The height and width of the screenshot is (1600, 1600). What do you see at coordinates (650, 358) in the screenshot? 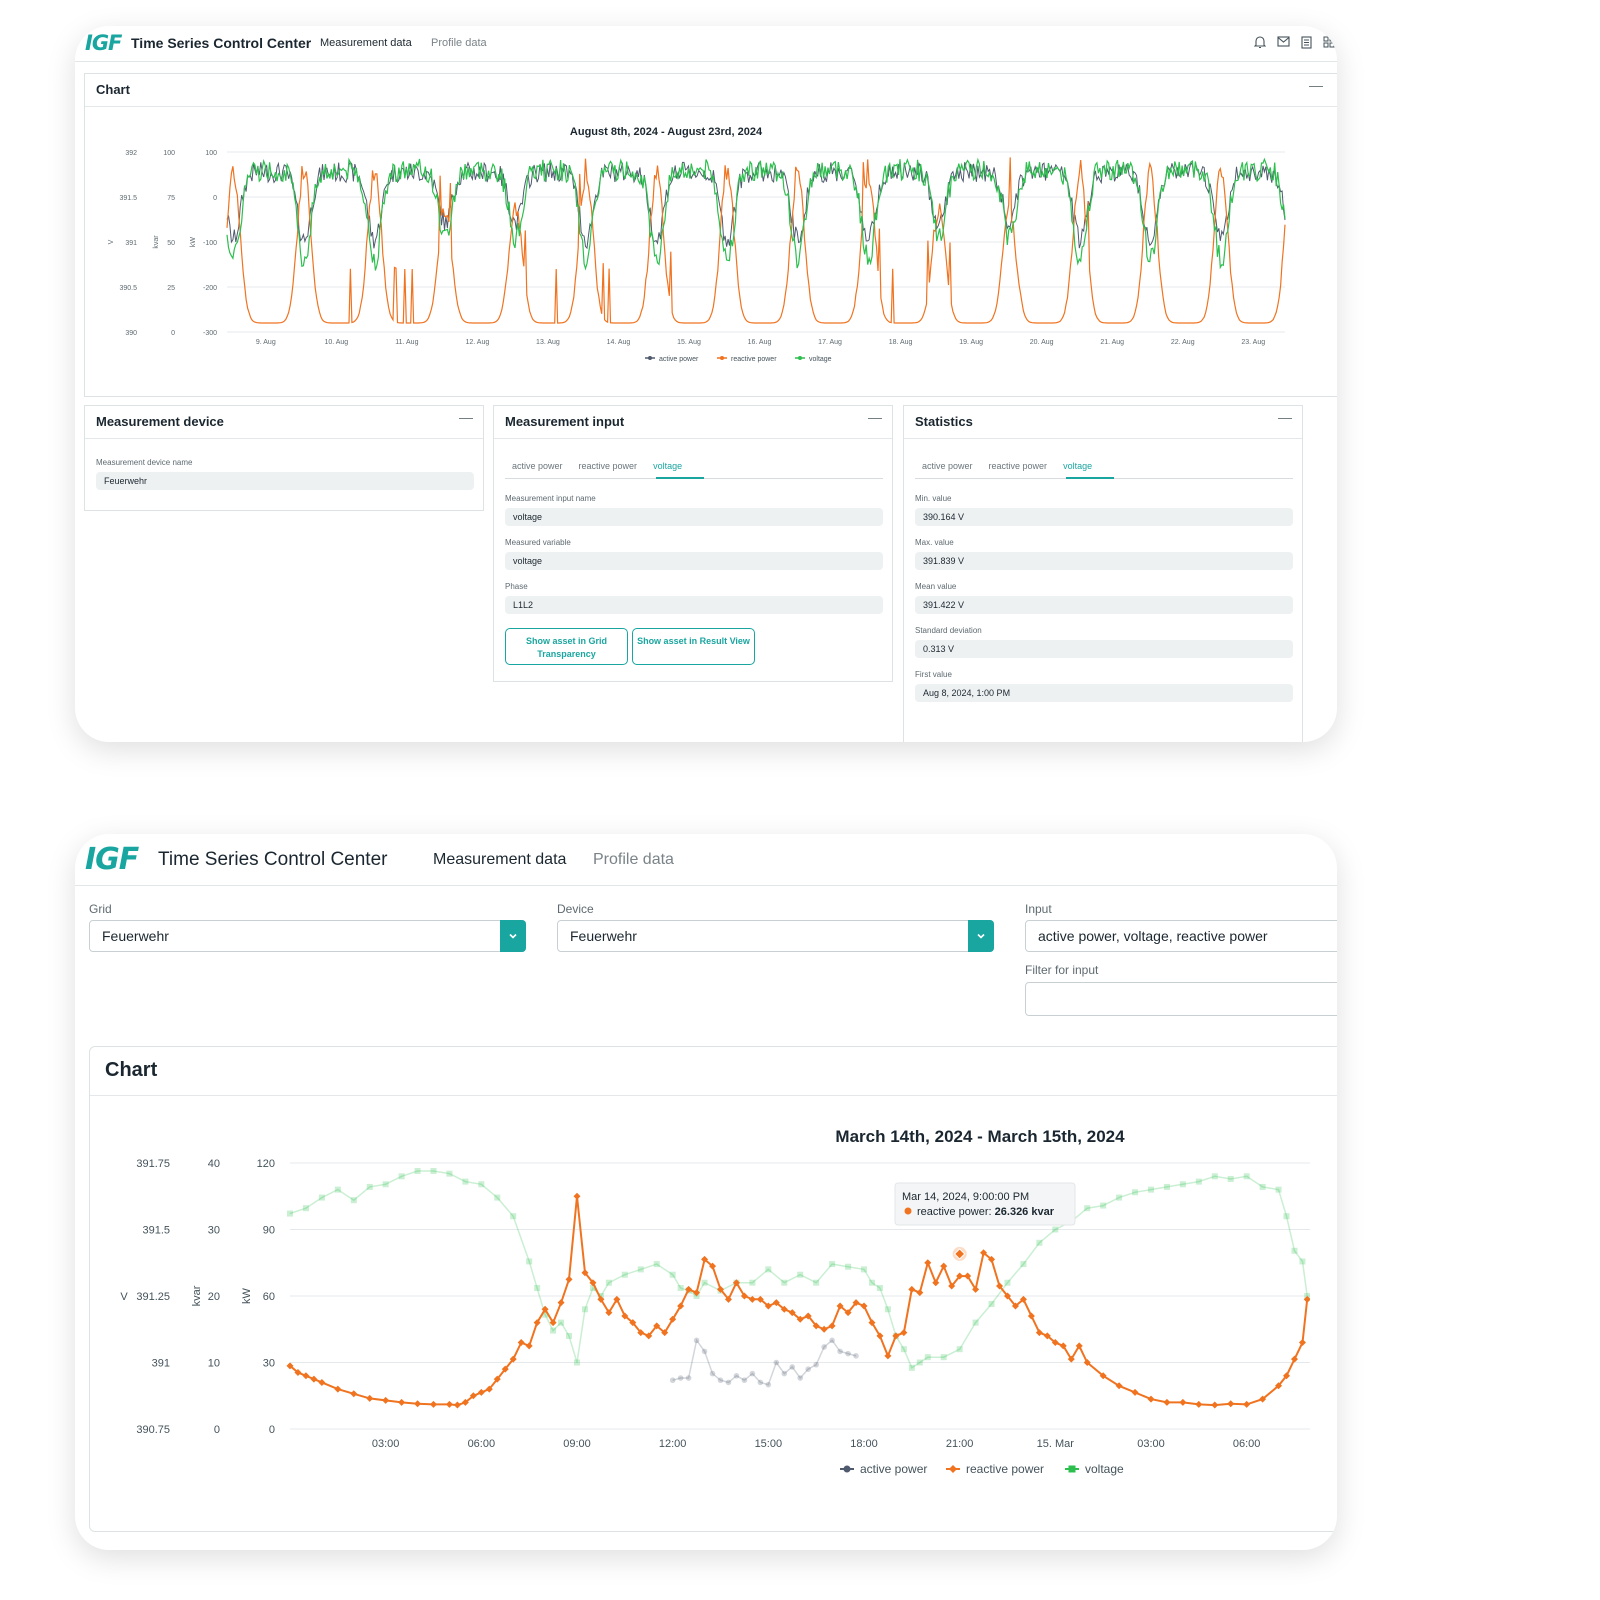
I see `legend-marker` at bounding box center [650, 358].